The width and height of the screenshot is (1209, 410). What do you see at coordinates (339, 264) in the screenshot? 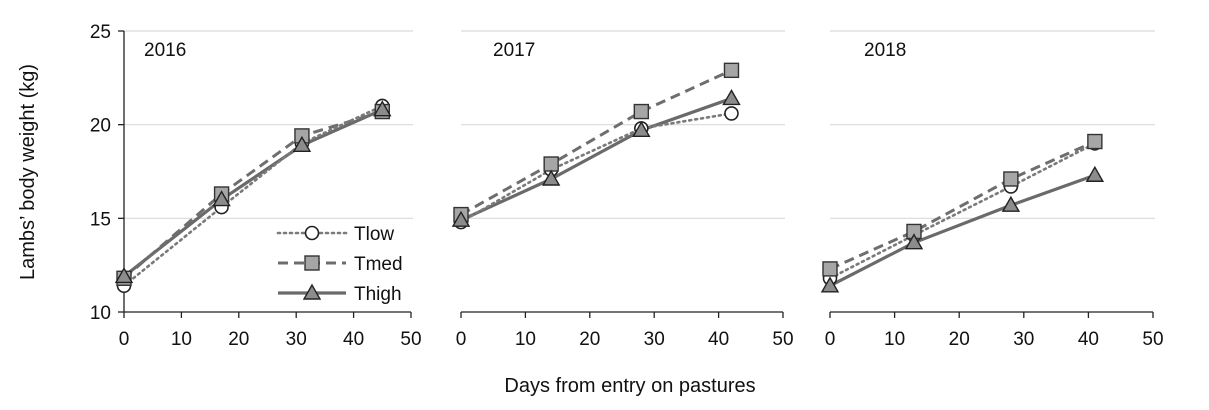
I see `legend: Tlow Tmed Thigh` at bounding box center [339, 264].